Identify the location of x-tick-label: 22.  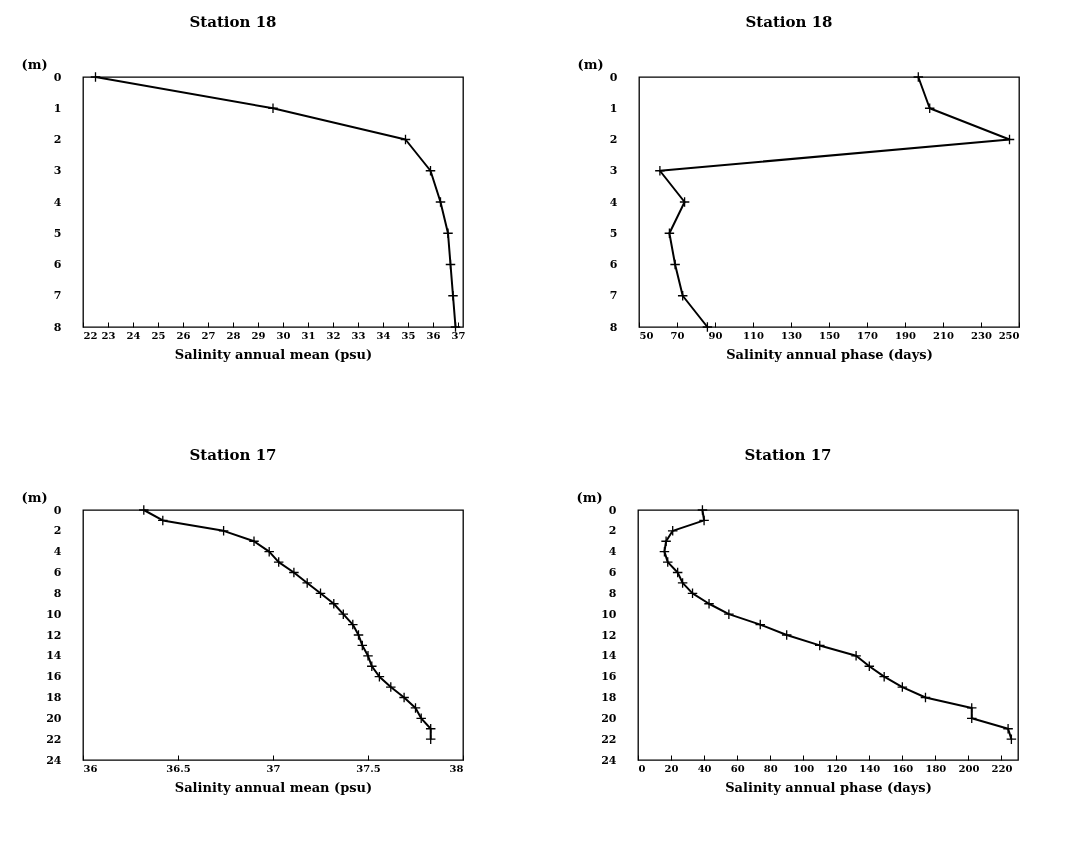
(90, 335).